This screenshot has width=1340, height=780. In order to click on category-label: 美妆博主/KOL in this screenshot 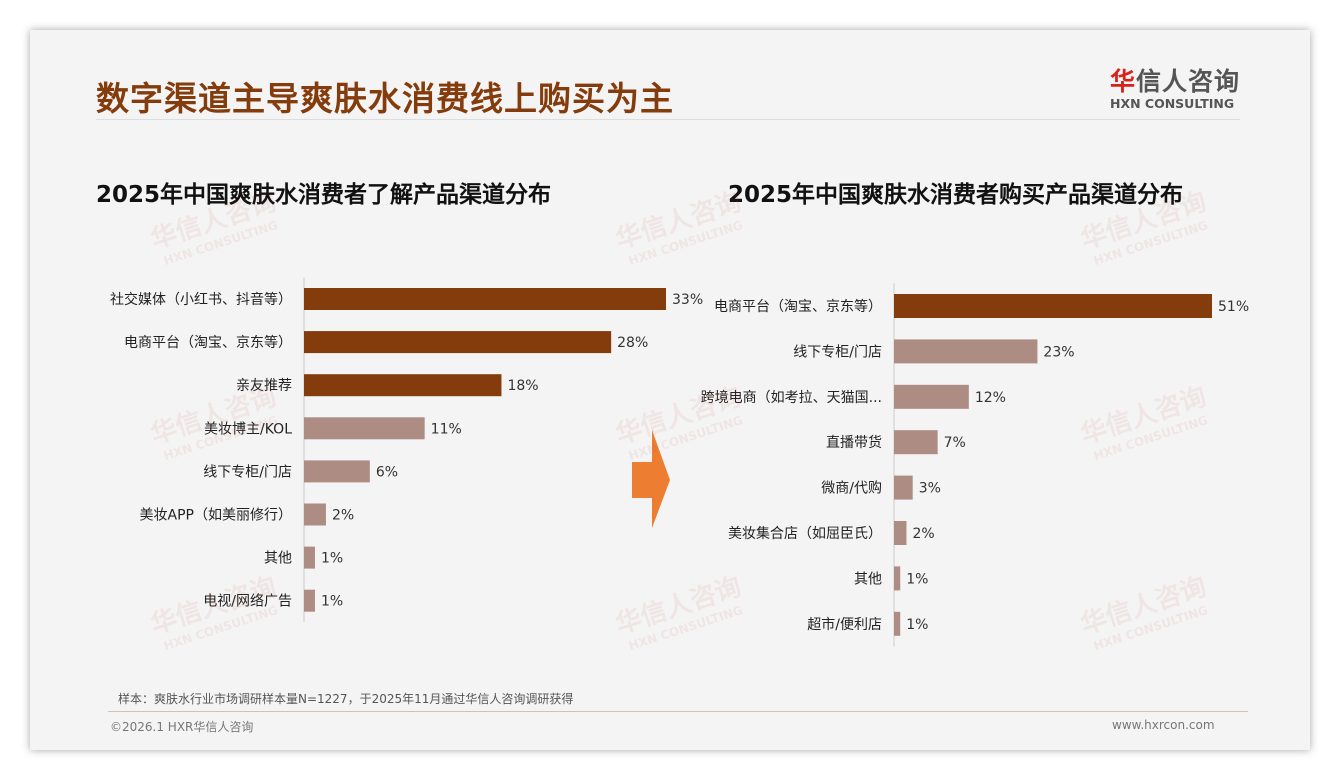, I will do `click(248, 428)`.